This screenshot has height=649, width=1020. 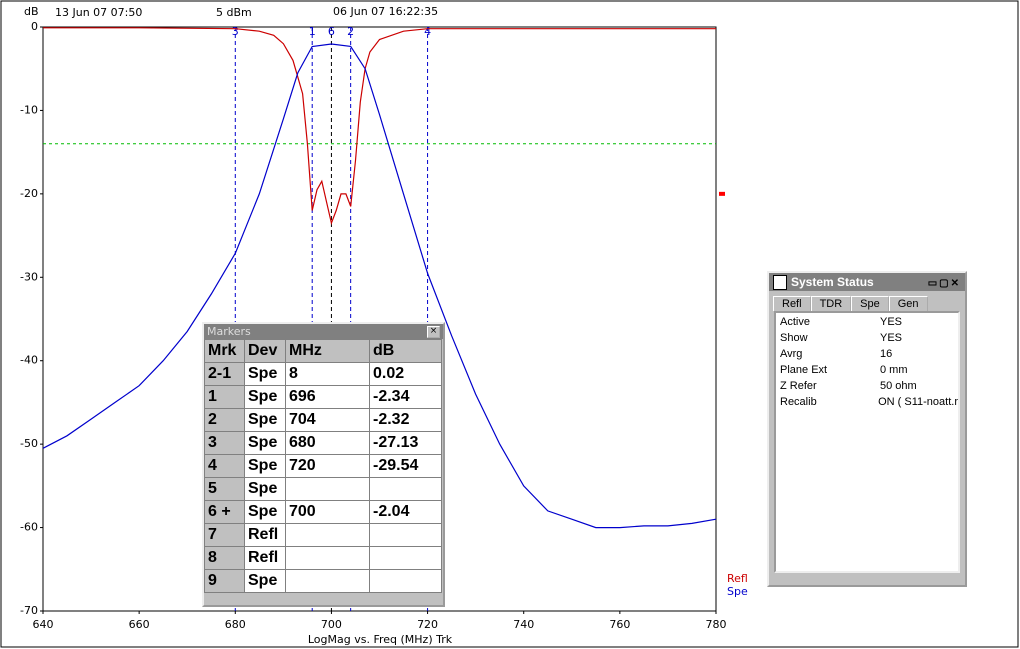 What do you see at coordinates (867, 324) in the screenshot?
I see `status-row: Active YES` at bounding box center [867, 324].